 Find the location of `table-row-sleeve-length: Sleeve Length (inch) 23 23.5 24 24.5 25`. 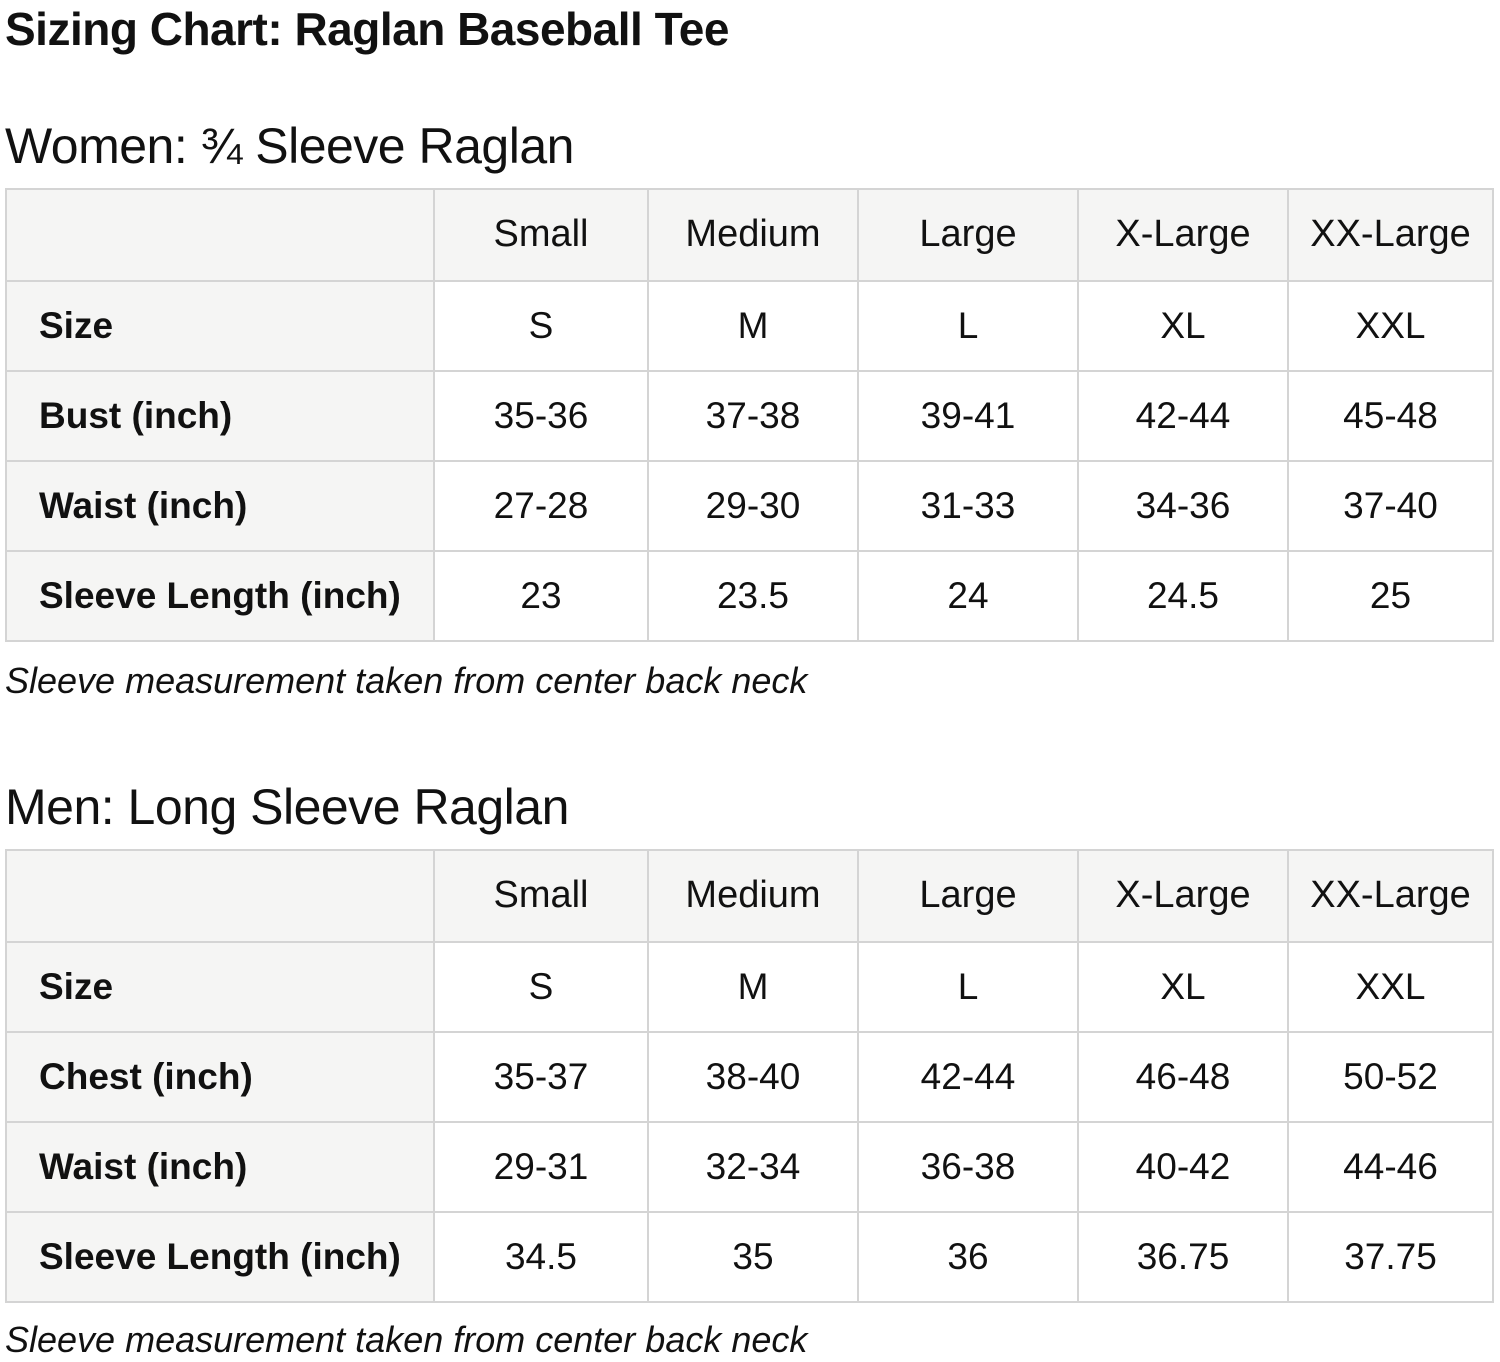

table-row-sleeve-length: Sleeve Length (inch) 23 23.5 24 24.5 25 is located at coordinates (749, 595).